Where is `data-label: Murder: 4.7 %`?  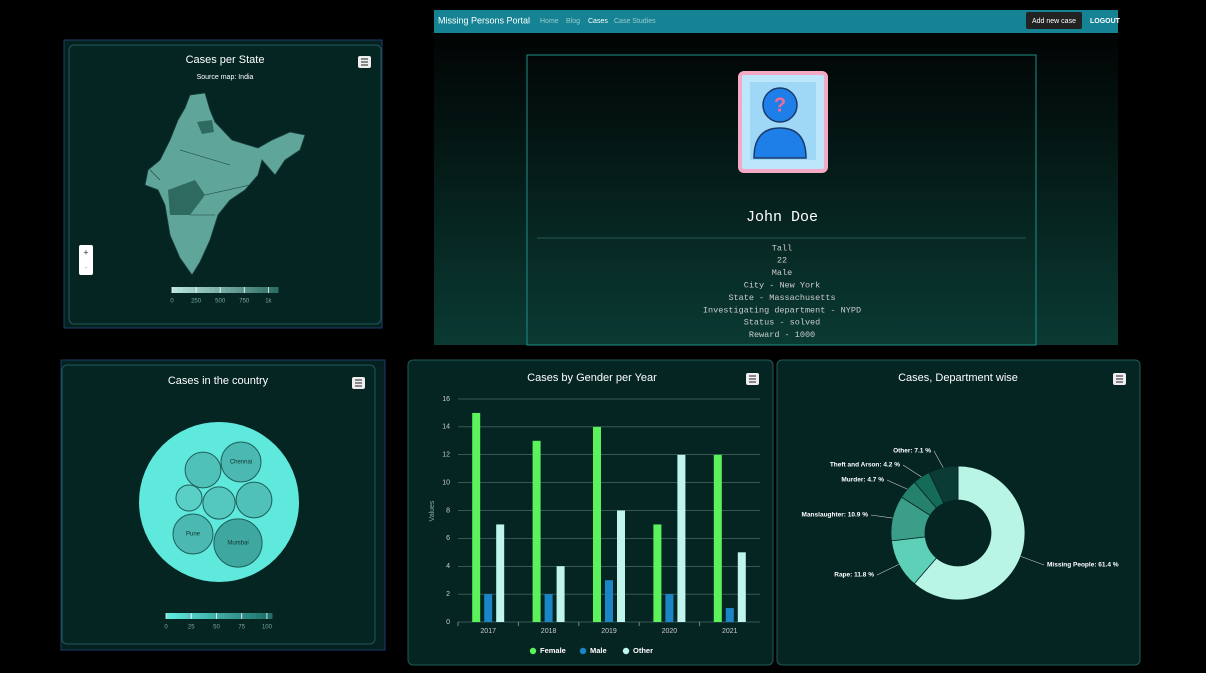
data-label: Murder: 4.7 % is located at coordinates (862, 480).